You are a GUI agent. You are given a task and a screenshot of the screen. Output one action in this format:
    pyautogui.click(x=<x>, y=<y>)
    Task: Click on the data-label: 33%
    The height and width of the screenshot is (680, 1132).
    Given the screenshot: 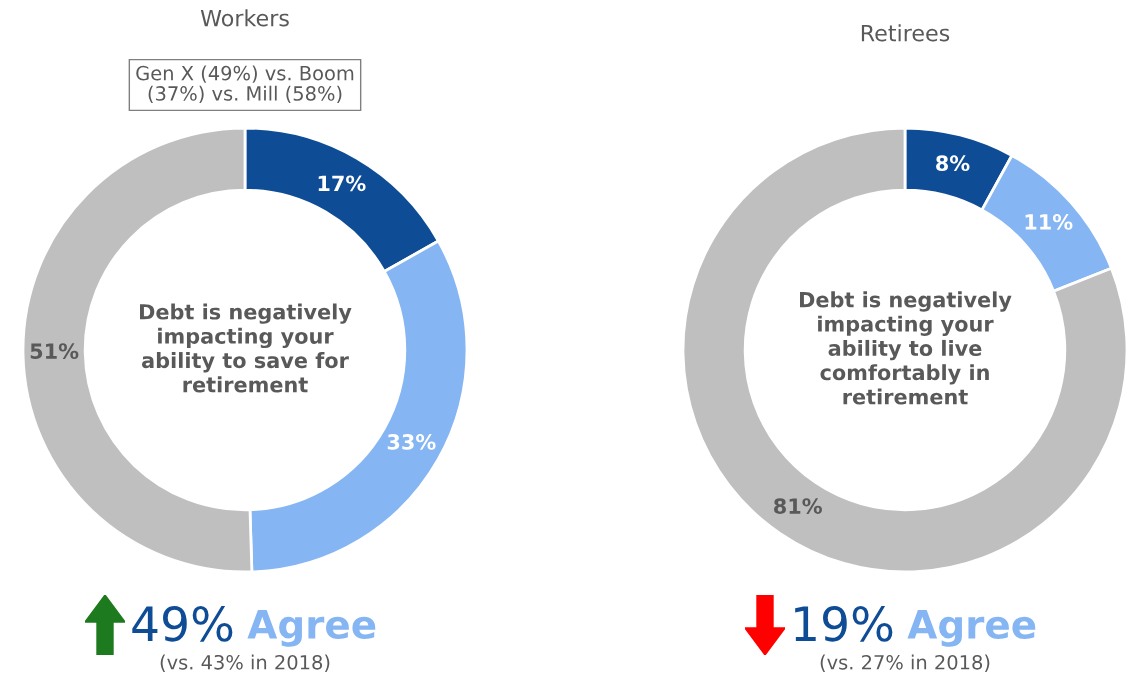 What is the action you would take?
    pyautogui.click(x=411, y=442)
    